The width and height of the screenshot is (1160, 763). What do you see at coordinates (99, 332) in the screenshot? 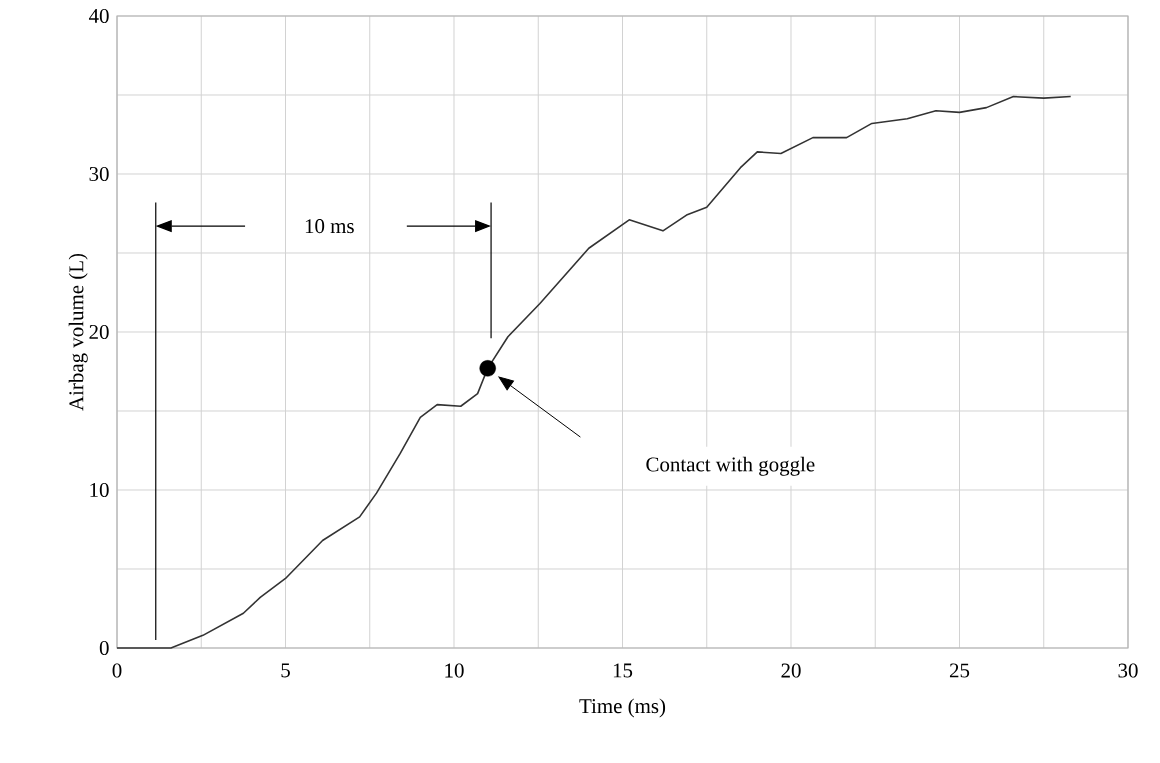
I see `y-tick-label: 20` at bounding box center [99, 332].